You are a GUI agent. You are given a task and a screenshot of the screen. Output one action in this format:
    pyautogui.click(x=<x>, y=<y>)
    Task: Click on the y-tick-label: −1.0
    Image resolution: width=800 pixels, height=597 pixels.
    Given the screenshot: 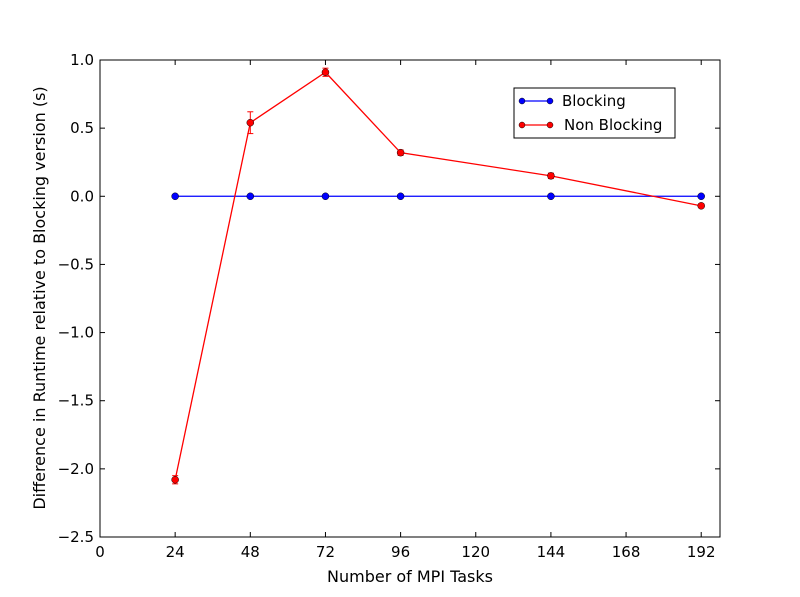 What is the action you would take?
    pyautogui.click(x=76, y=333)
    